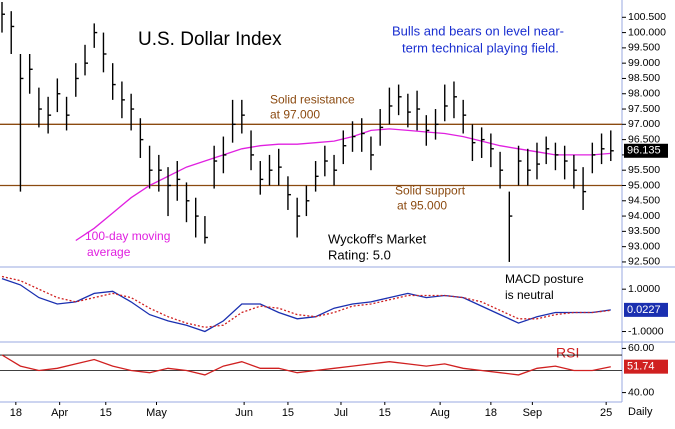 This screenshot has width=675, height=429. Describe the element at coordinates (644, 139) in the screenshot. I see `y-tick-label: 96.500` at that location.